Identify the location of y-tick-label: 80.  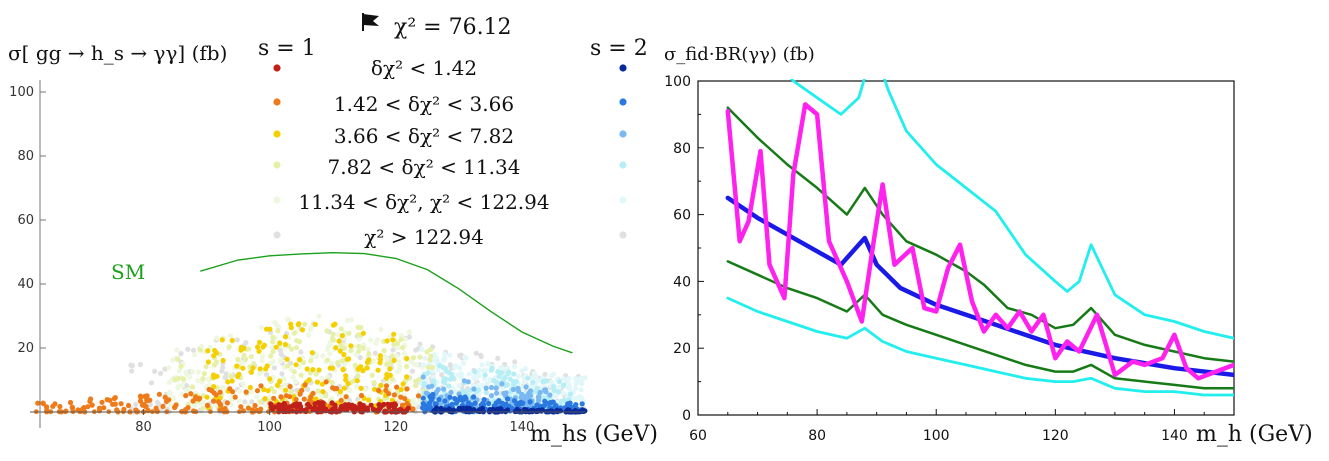
(25, 156).